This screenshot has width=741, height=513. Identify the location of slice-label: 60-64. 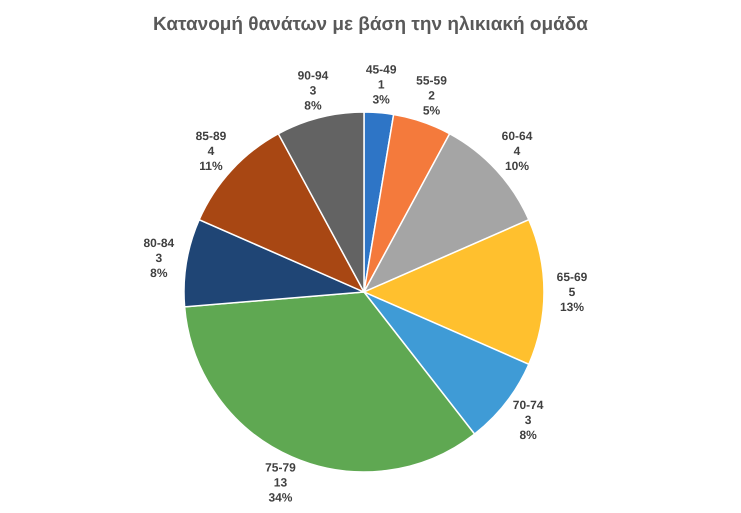
(517, 136).